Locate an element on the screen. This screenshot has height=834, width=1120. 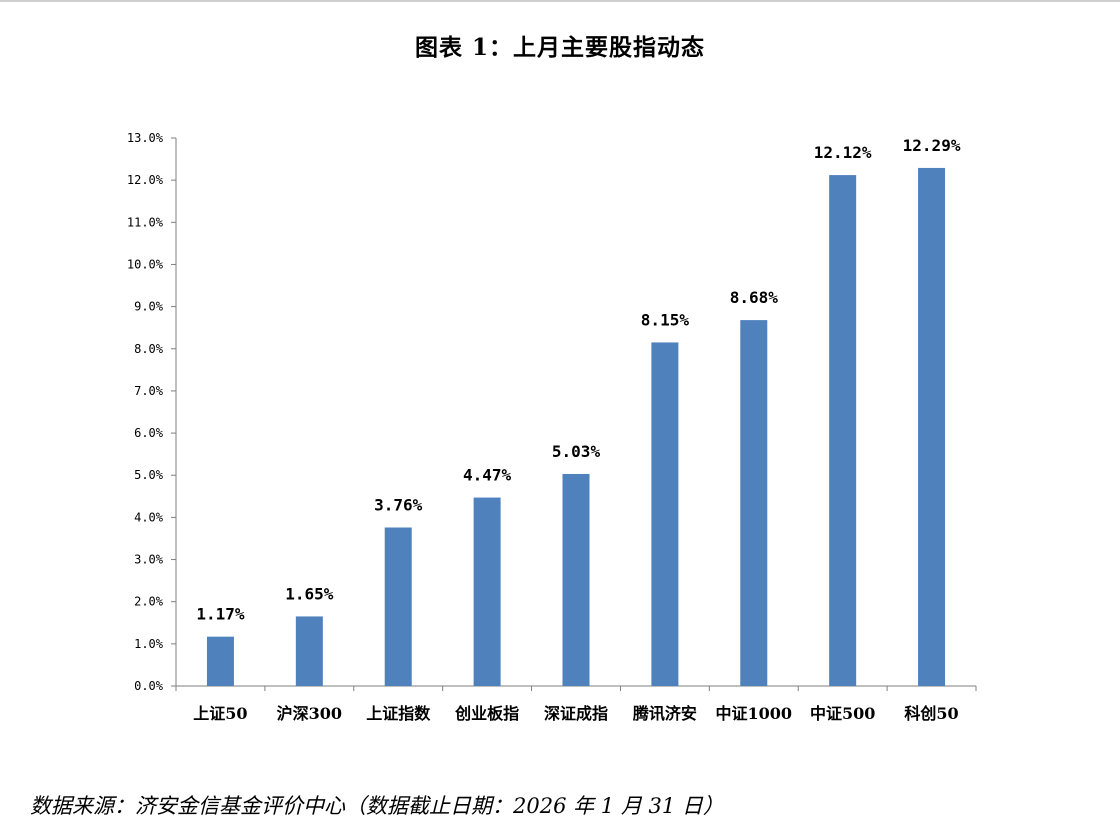
y-tick-label: 9.0% is located at coordinates (149, 307).